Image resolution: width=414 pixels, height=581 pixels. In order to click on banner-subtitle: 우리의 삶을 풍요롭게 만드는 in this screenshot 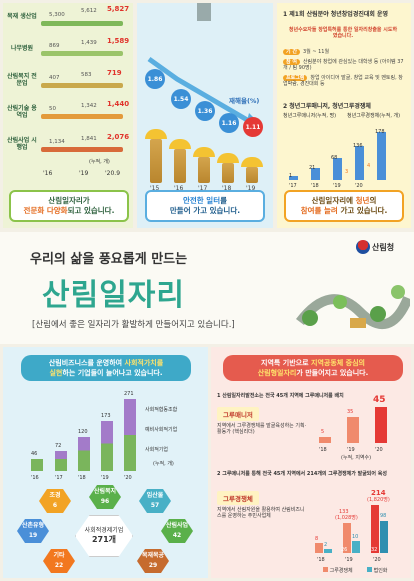, I will do `click(109, 259)`.